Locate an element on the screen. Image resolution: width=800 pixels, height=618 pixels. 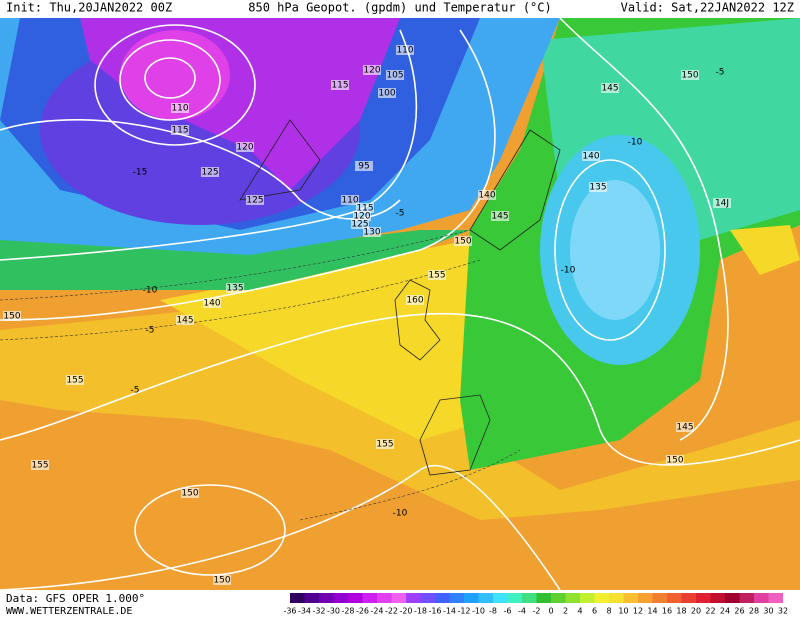
contour-label: 14J is located at coordinates (722, 204).